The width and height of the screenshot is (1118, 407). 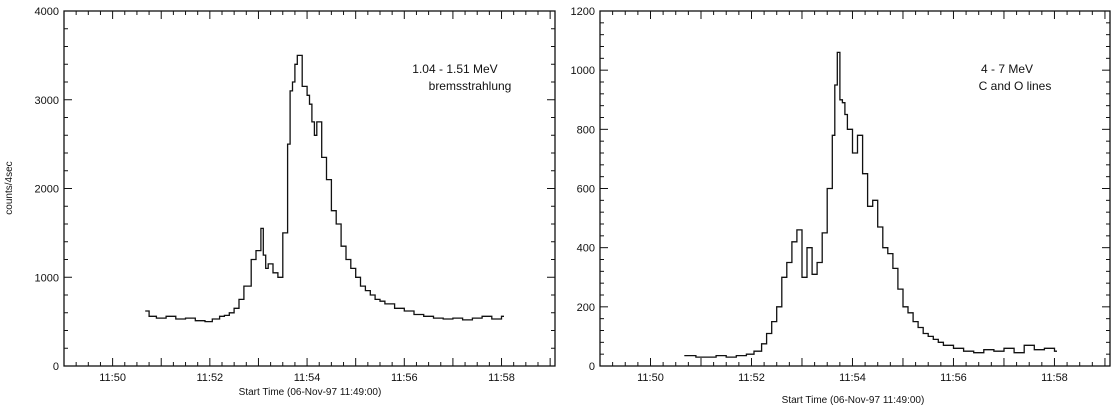 What do you see at coordinates (9, 187) in the screenshot?
I see `y-axis-title: counts/4sec` at bounding box center [9, 187].